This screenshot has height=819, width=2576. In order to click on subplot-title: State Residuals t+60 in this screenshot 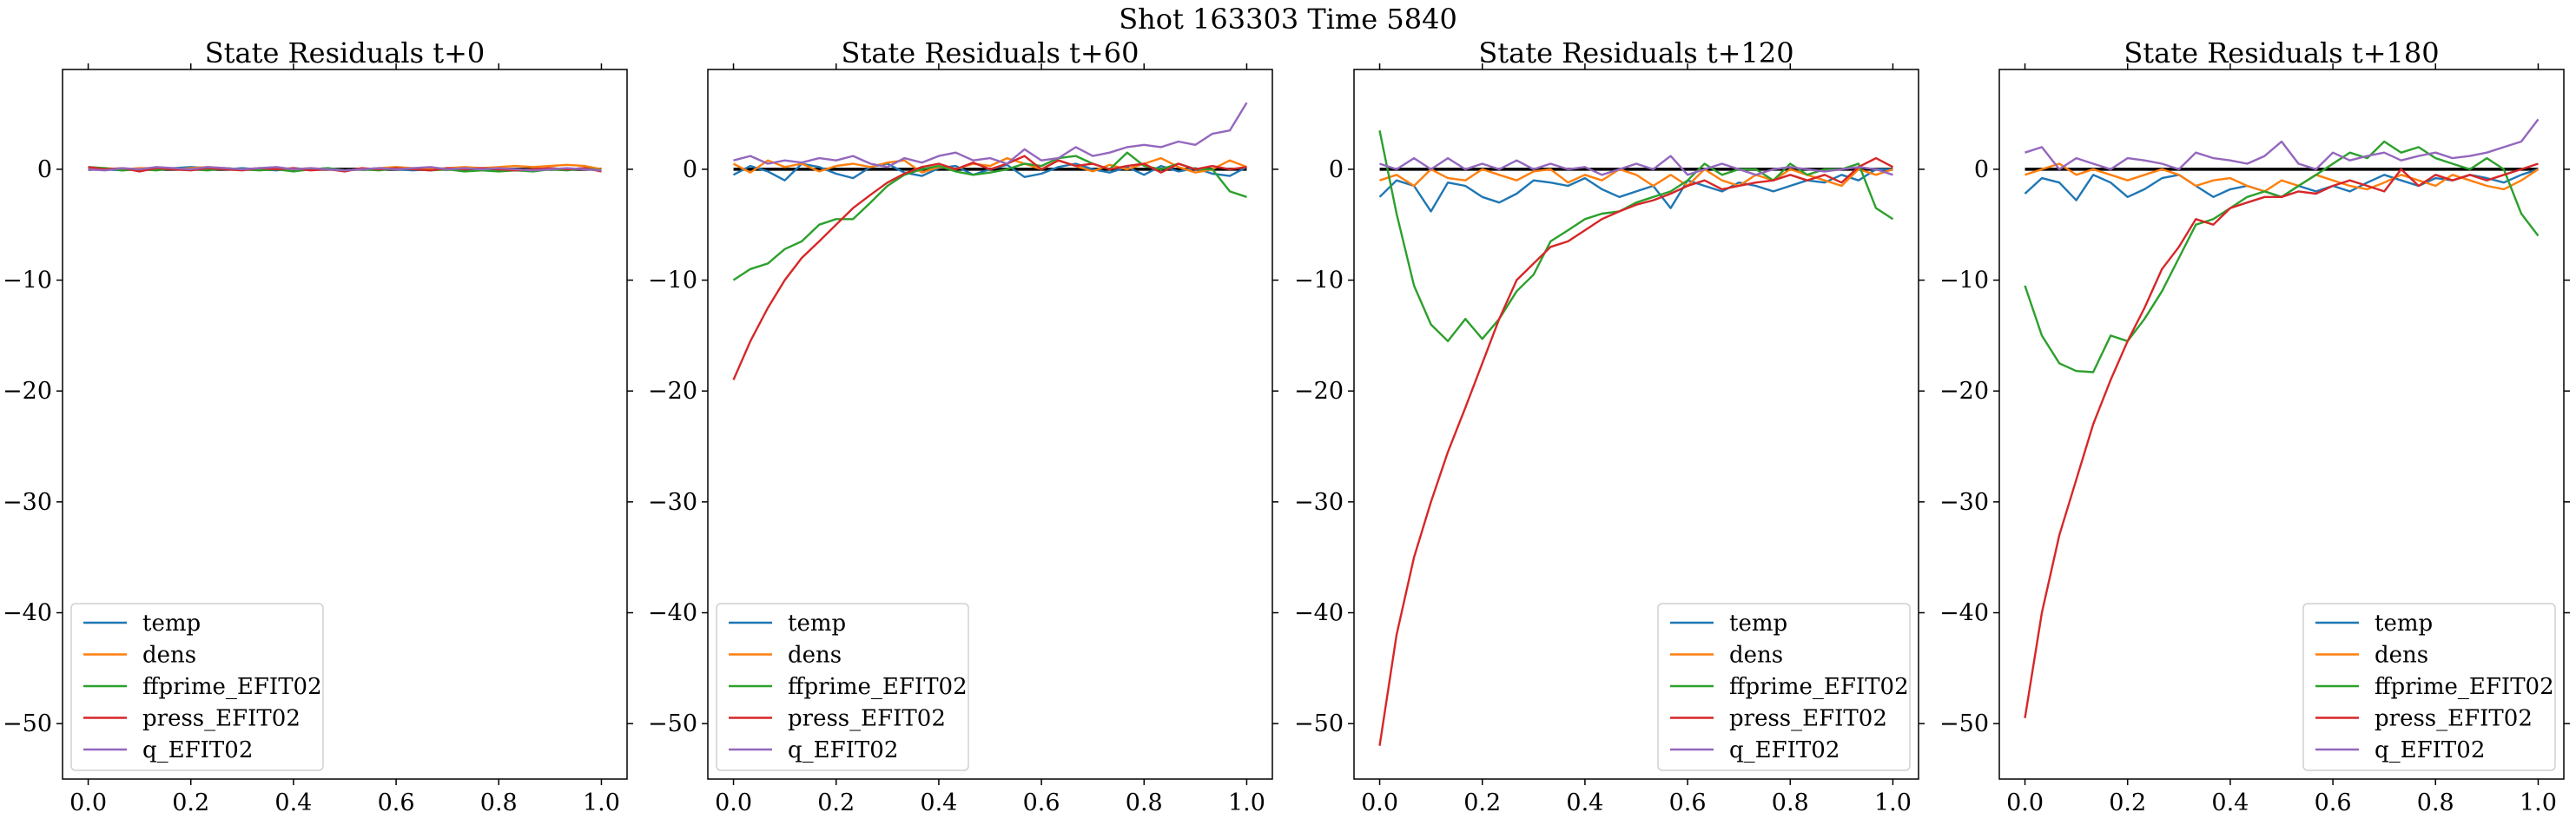, I will do `click(990, 52)`.